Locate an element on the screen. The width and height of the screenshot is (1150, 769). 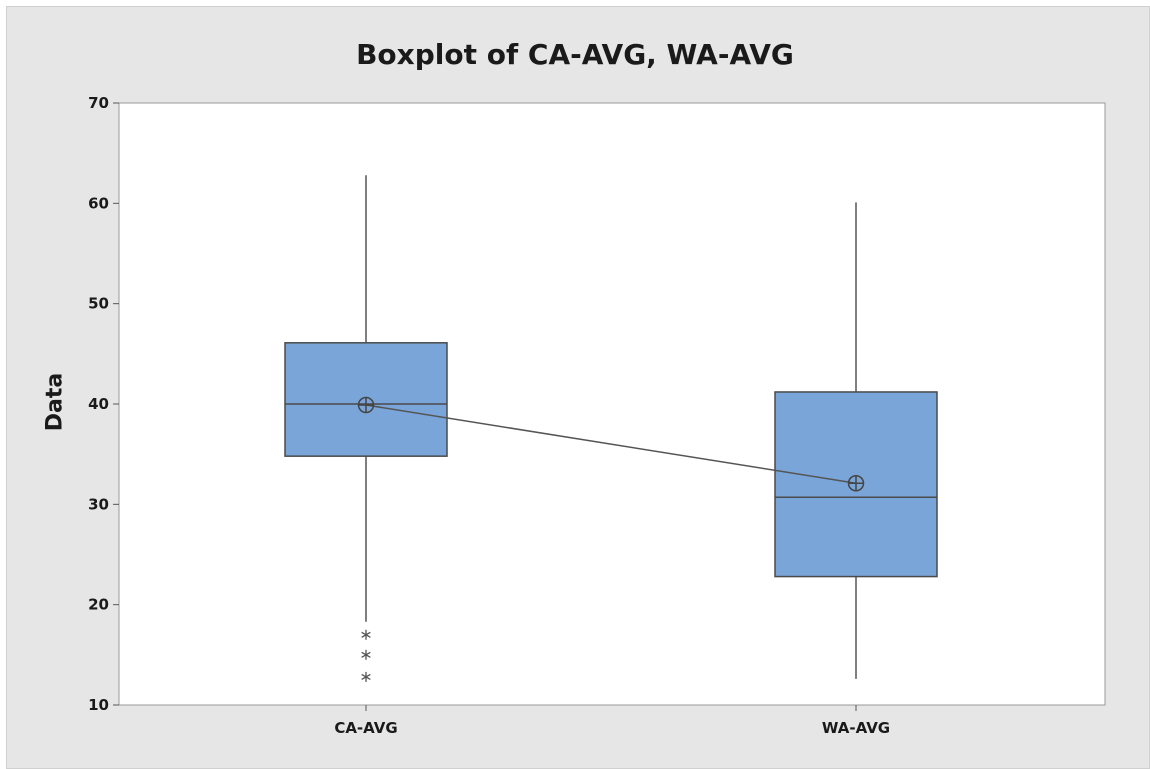
y-tick-label: 70 is located at coordinates (98, 103).